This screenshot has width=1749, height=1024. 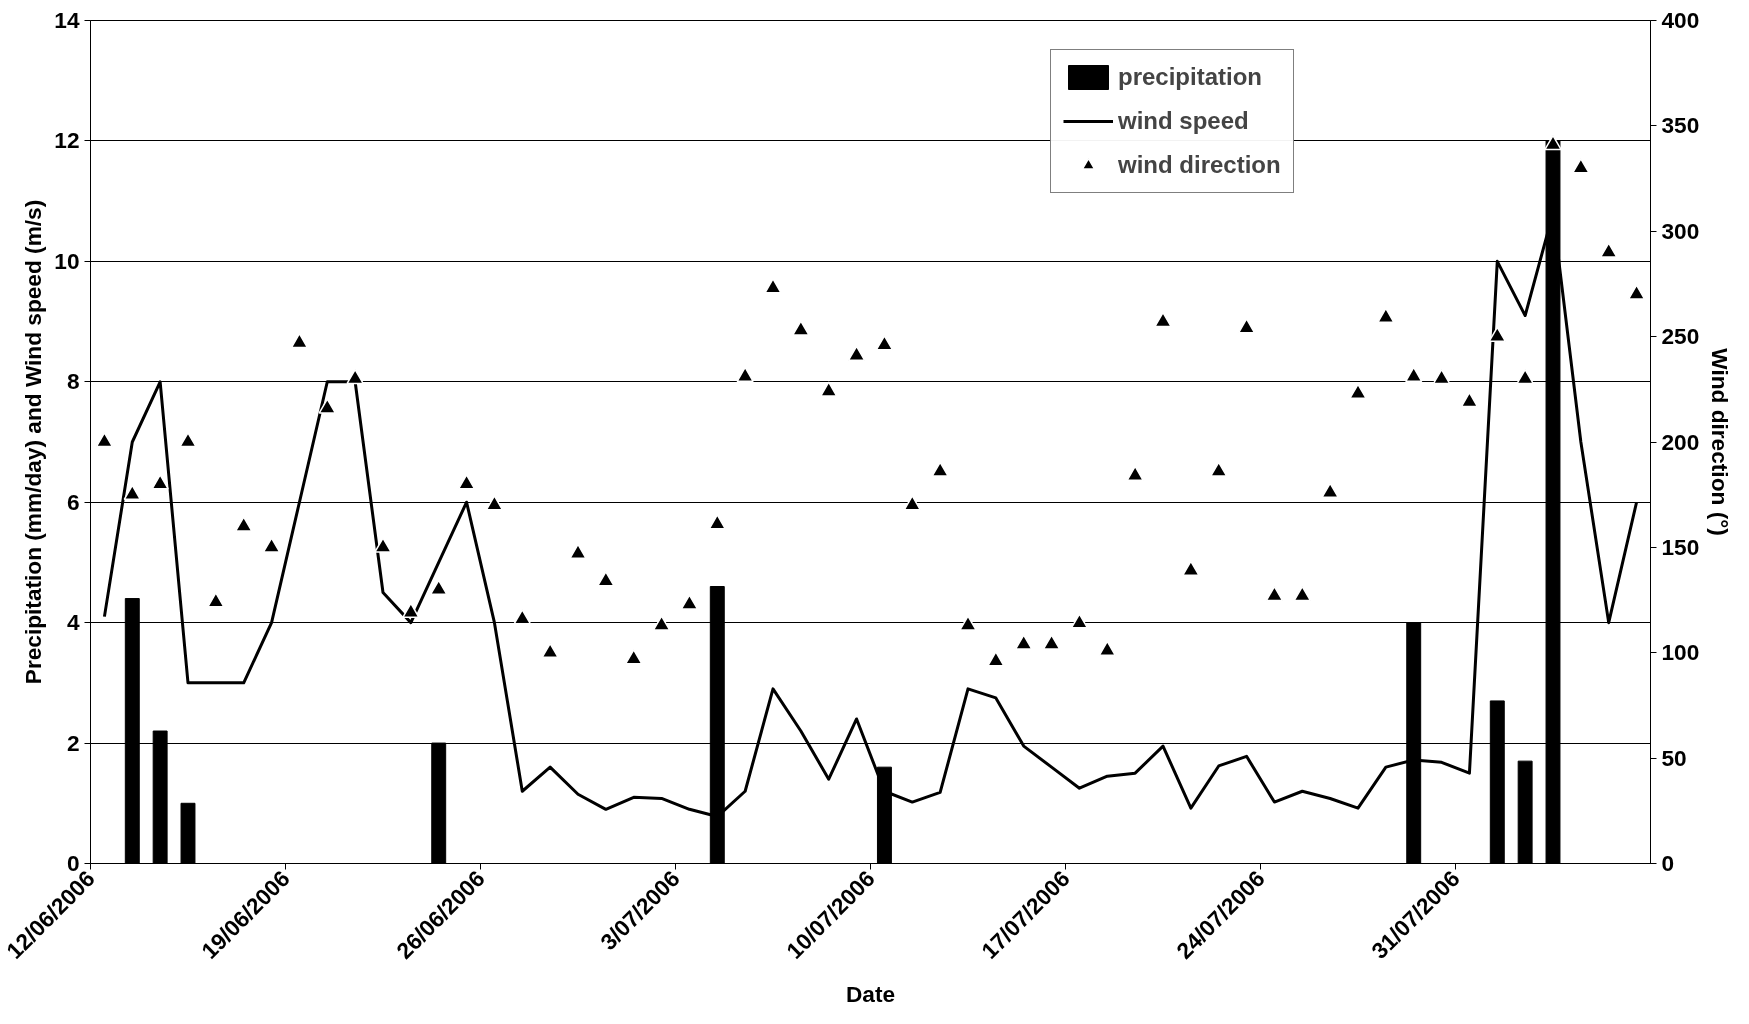 What do you see at coordinates (73, 742) in the screenshot?
I see `y-tick-label: 2` at bounding box center [73, 742].